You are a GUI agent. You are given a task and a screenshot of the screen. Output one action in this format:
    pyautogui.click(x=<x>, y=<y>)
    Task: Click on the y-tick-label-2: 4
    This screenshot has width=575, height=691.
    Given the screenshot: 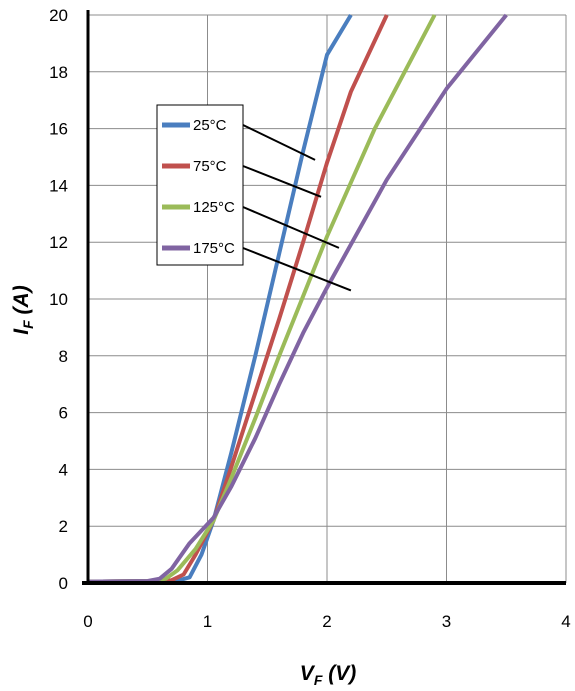 What is the action you would take?
    pyautogui.click(x=63, y=469)
    